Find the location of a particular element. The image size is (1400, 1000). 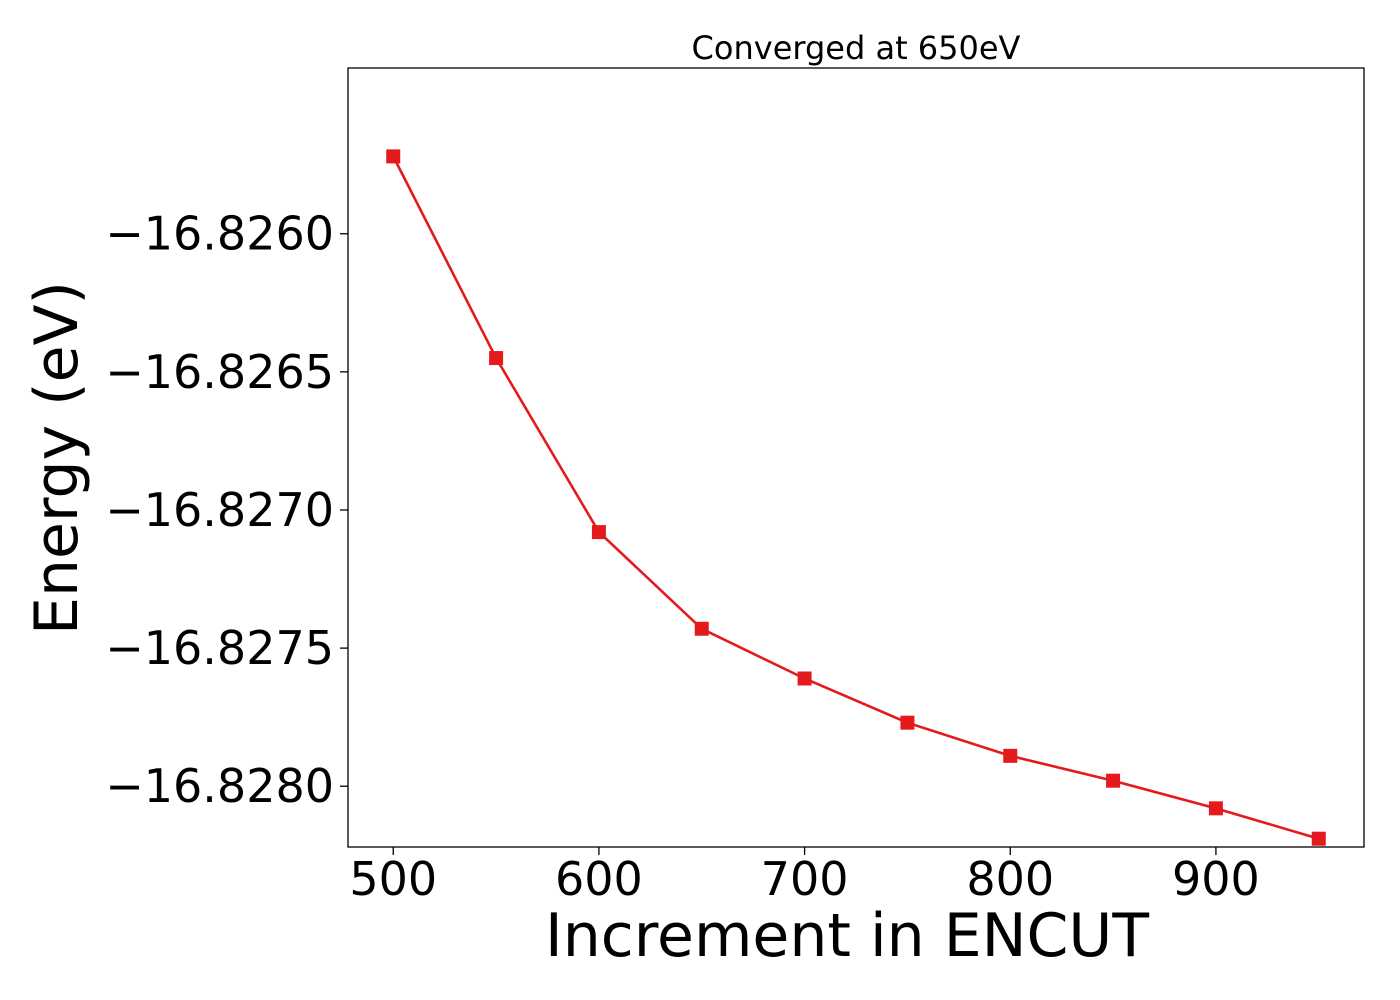

y-tick-label: −16.8275 is located at coordinates (219, 648).